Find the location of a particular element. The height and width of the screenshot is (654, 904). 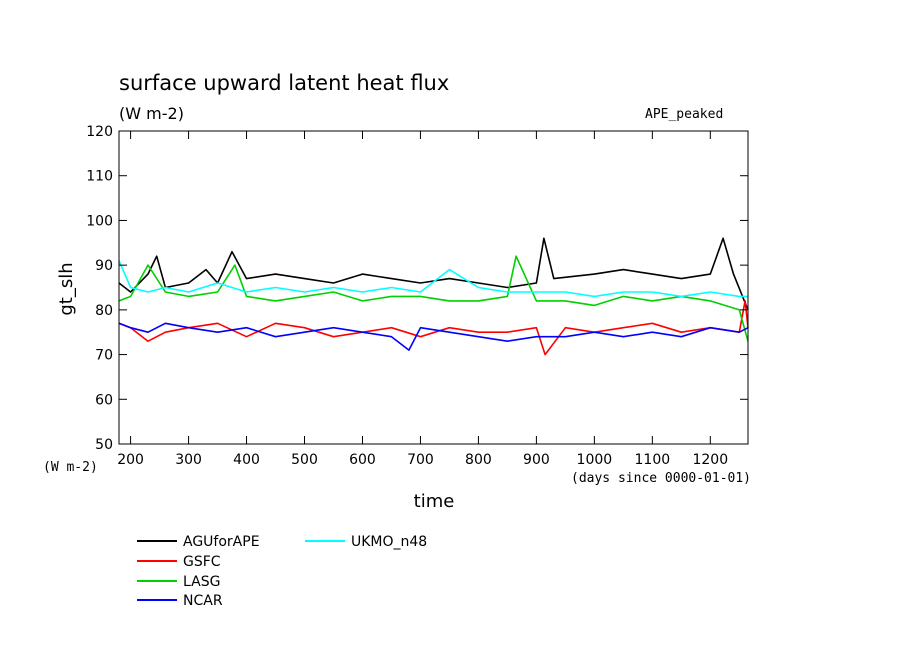

legend-label: AGUforAPE is located at coordinates (221, 542).